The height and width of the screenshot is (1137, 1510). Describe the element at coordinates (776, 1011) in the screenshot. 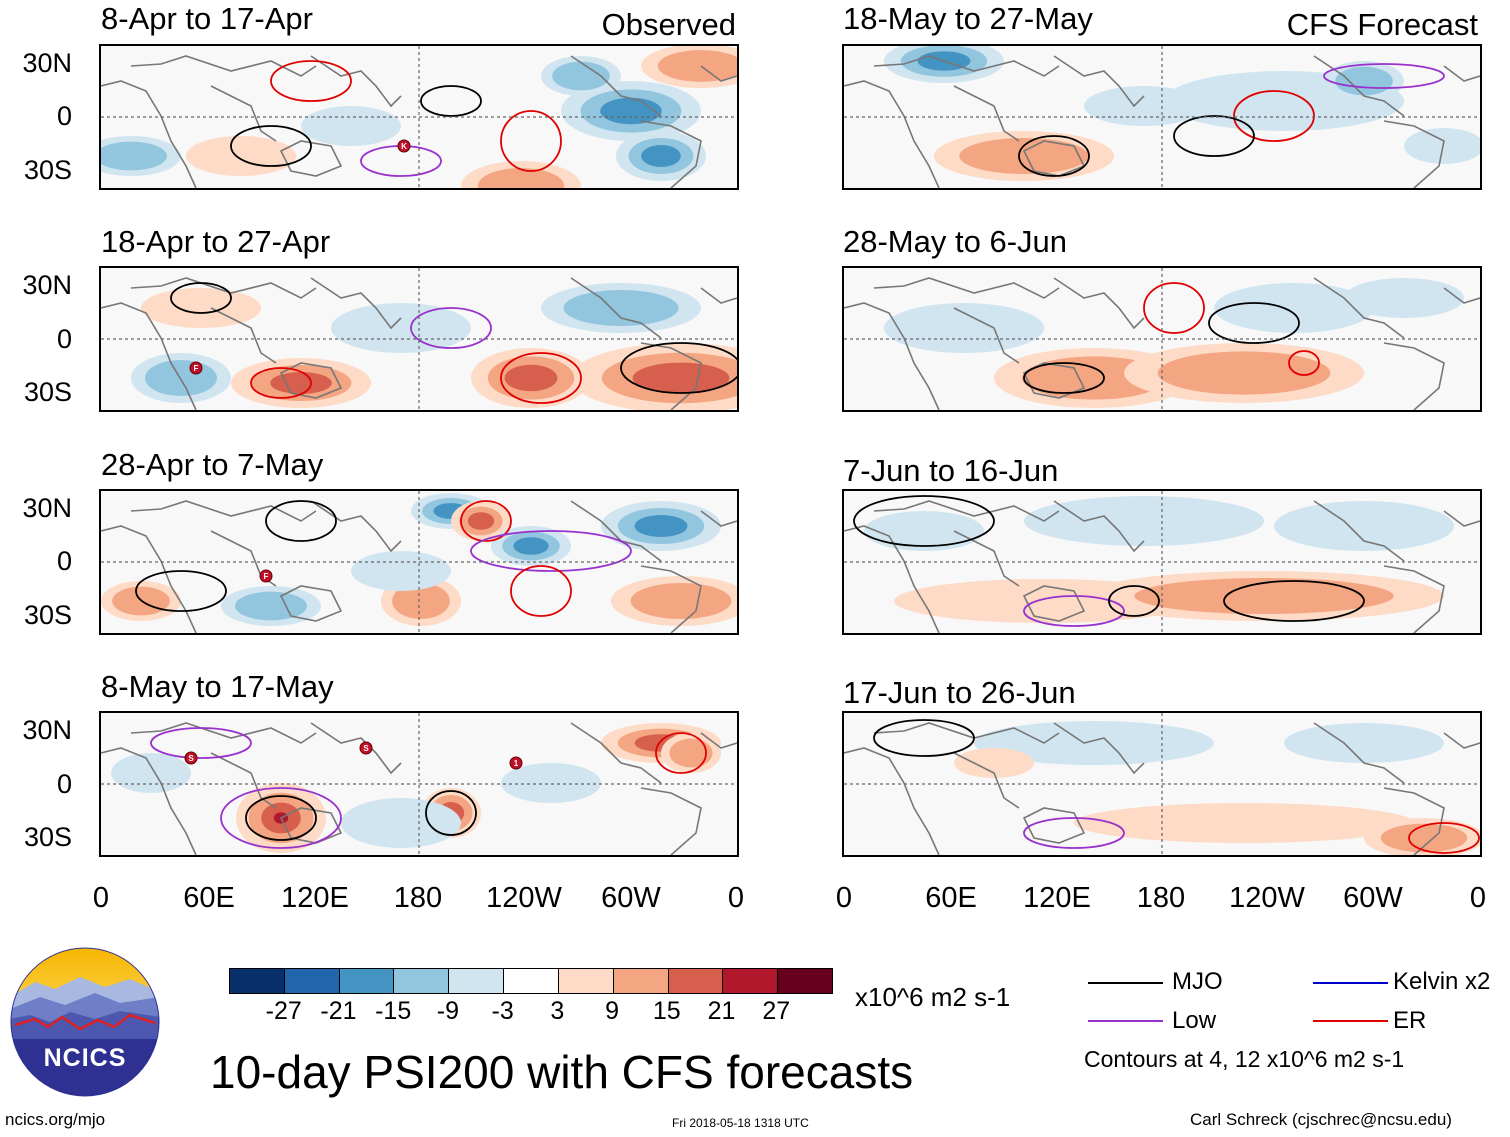

I see `colorbar-tick: 27` at that location.